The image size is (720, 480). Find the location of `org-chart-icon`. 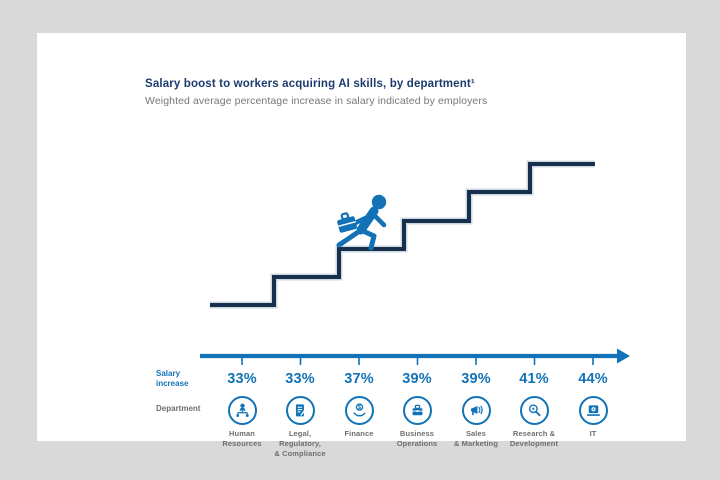

org-chart-icon is located at coordinates (242, 410).